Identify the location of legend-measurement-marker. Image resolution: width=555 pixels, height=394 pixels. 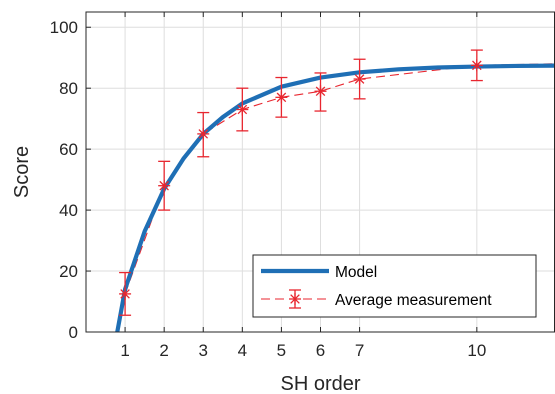
(295, 299).